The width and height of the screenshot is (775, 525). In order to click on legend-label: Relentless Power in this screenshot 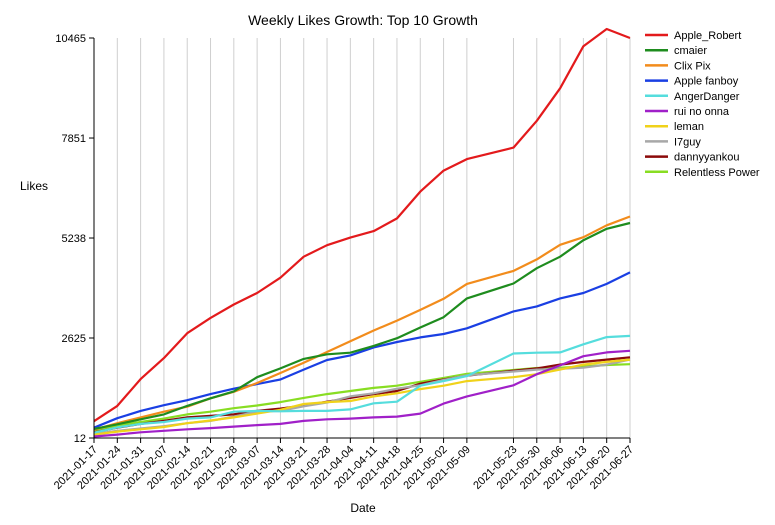, I will do `click(717, 173)`.